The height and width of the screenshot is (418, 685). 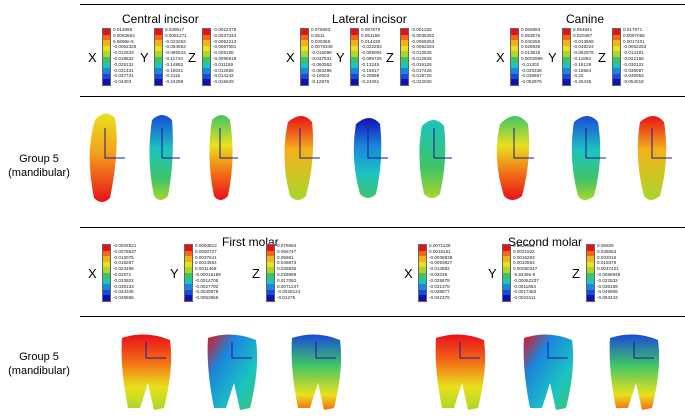 What do you see at coordinates (421, 76) in the screenshot?
I see `legend-value: -0.019726` at bounding box center [421, 76].